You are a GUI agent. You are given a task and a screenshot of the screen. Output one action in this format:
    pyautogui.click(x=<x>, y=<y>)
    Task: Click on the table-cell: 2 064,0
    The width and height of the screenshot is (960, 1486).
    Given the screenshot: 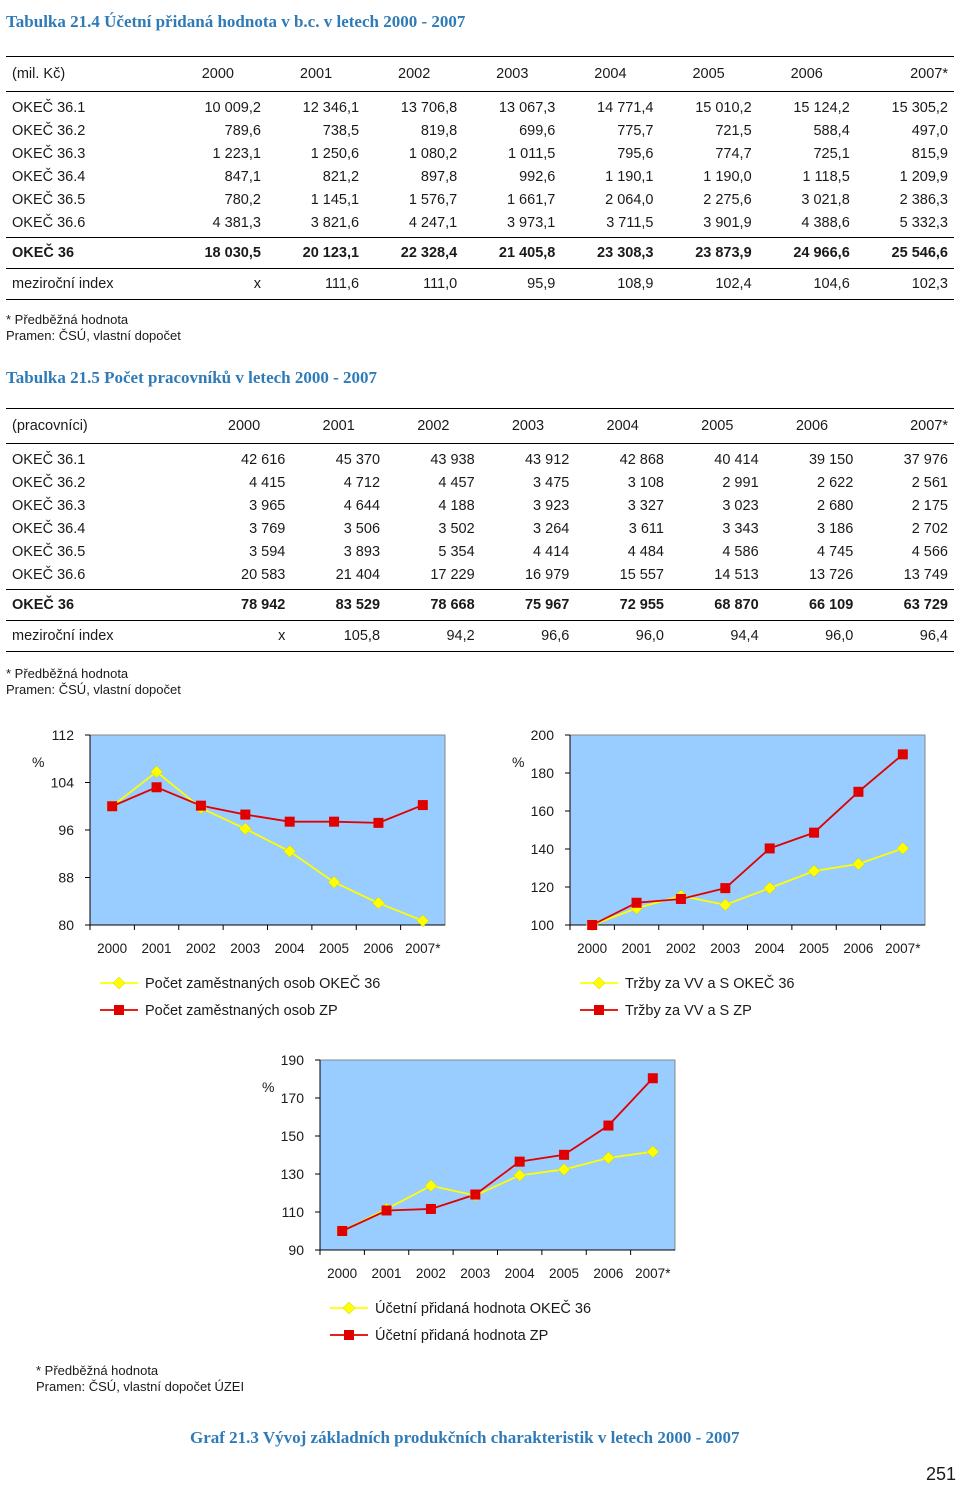 What is the action you would take?
    pyautogui.click(x=629, y=199)
    